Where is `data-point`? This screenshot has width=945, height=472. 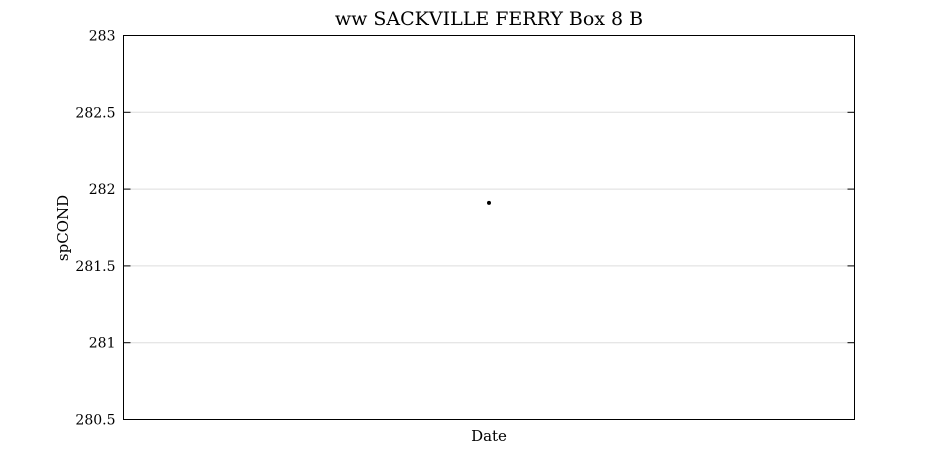
data-point is located at coordinates (489, 202).